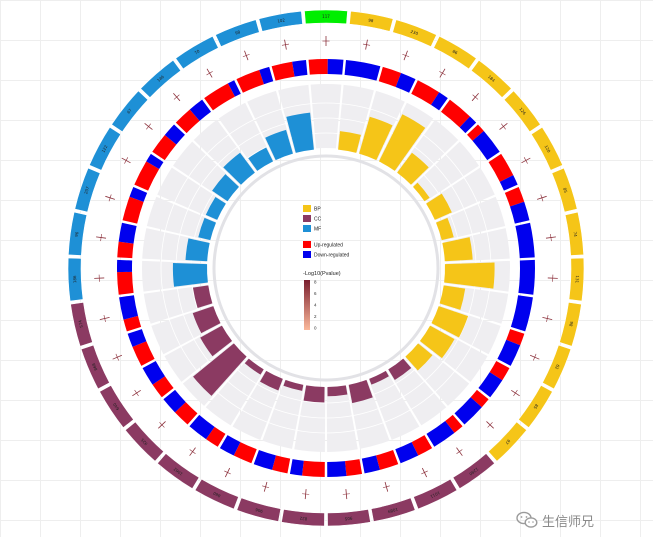 The width and height of the screenshot is (653, 537). Describe the element at coordinates (196, 51) in the screenshot. I see `category-count-label: 70` at that location.